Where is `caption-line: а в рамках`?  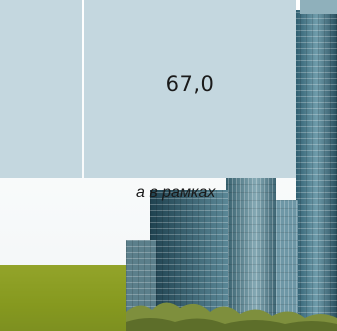 caption-line: а в рамках is located at coordinates (168, 193).